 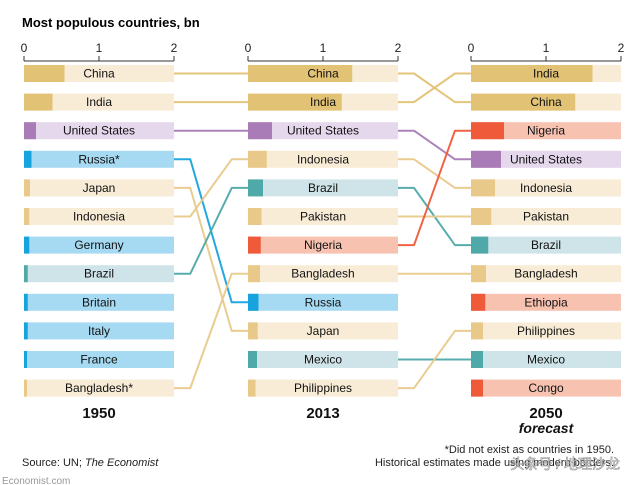 I want to click on row-band-2050-ethiopia, so click(x=546, y=302).